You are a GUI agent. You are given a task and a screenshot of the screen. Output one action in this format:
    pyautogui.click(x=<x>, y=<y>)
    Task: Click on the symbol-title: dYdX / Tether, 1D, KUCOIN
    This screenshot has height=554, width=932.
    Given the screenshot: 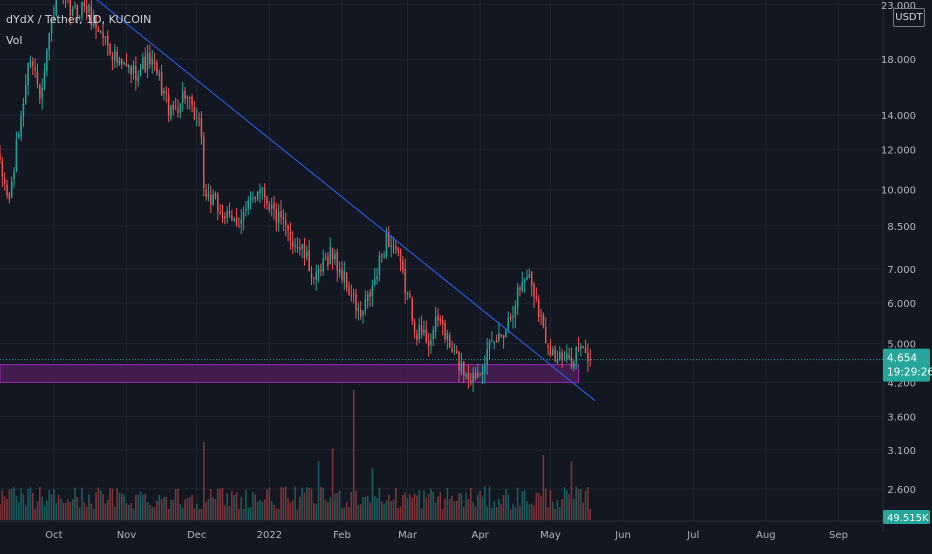 What is the action you would take?
    pyautogui.click(x=78, y=19)
    